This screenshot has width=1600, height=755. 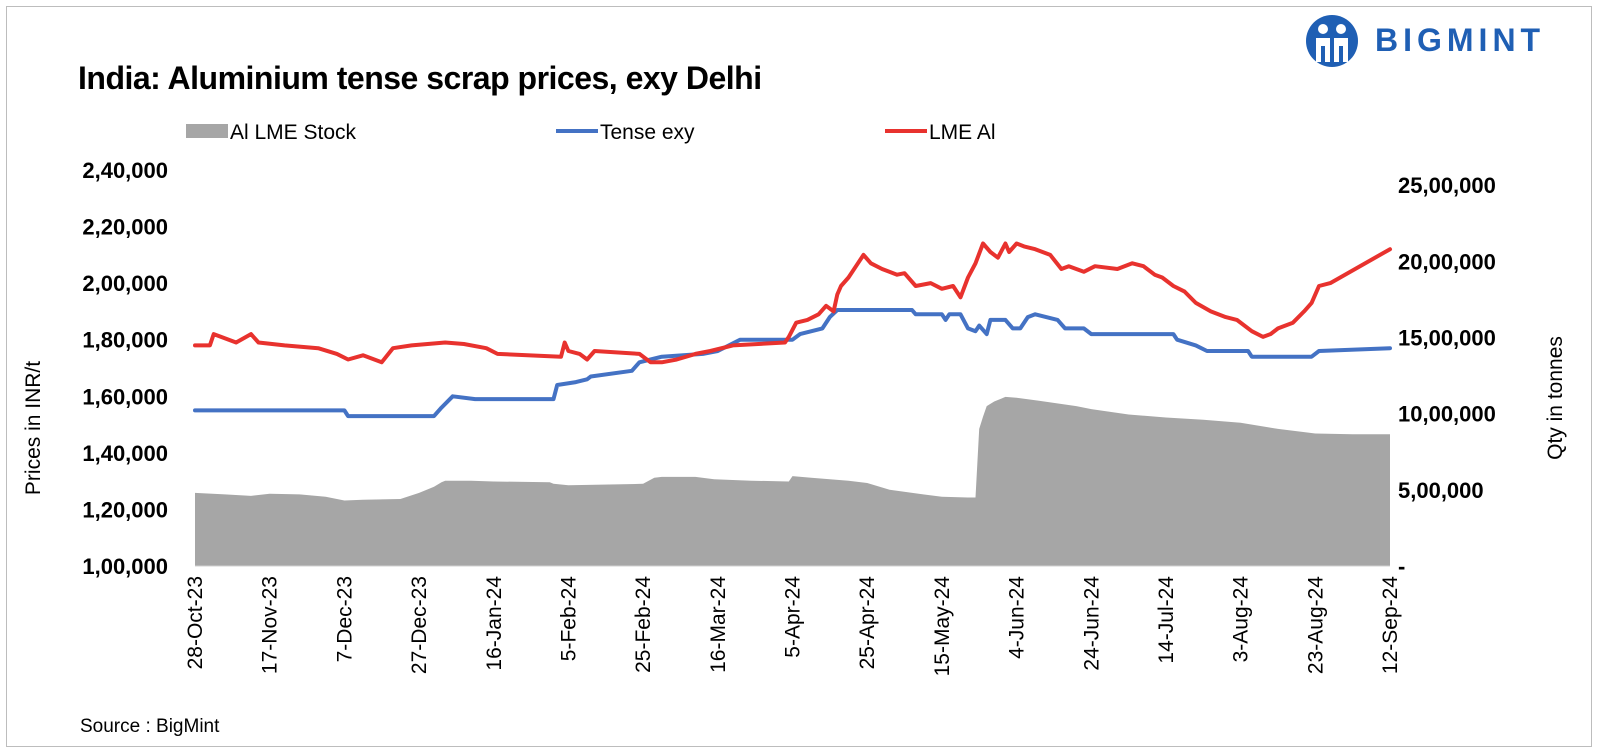 What do you see at coordinates (125, 396) in the screenshot?
I see `y-tick-label: 1,60,000` at bounding box center [125, 396].